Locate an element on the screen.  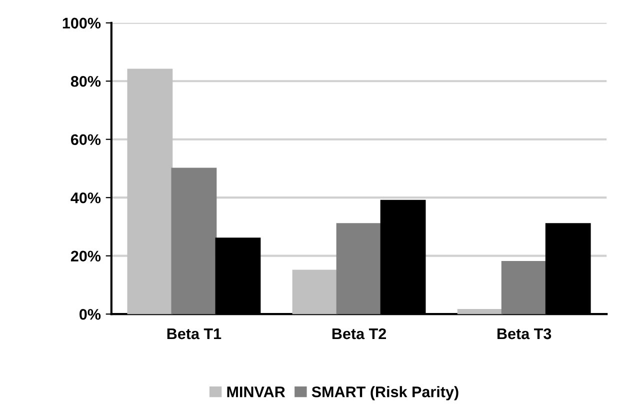
x-tick-label: Beta T3 is located at coordinates (525, 334).